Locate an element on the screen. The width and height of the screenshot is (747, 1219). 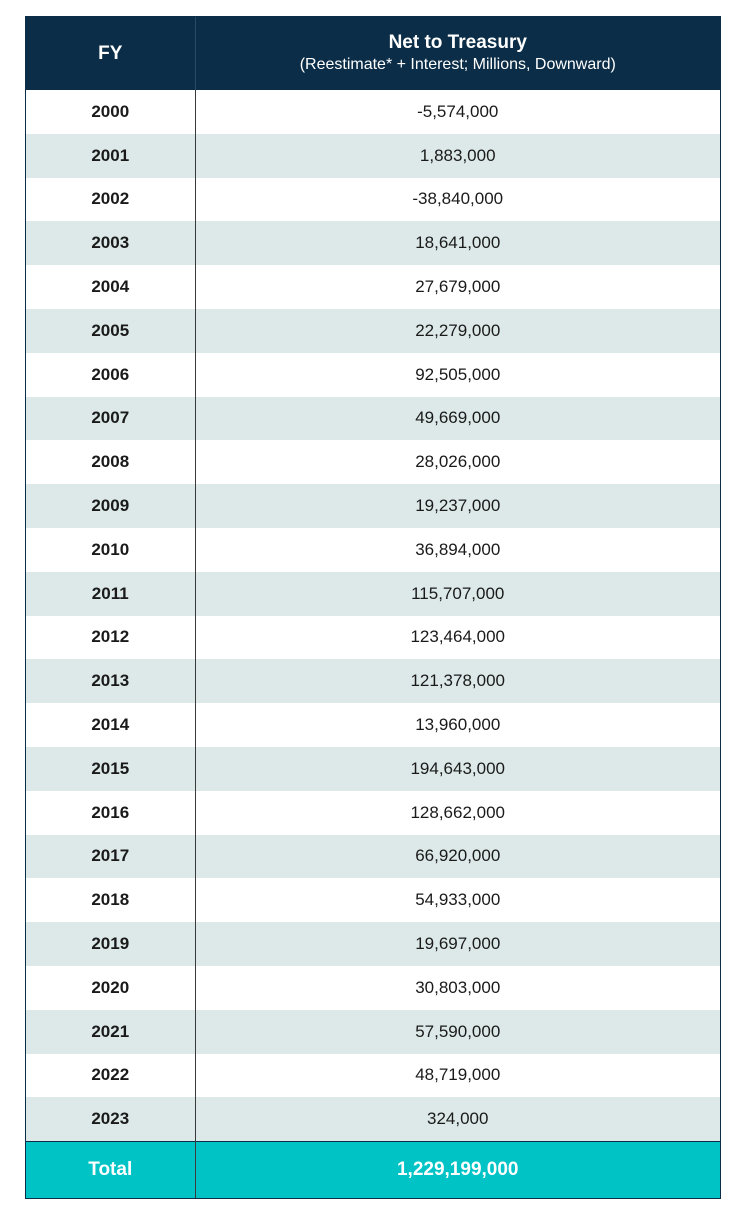
fy-cell: 2014 is located at coordinates (111, 725).